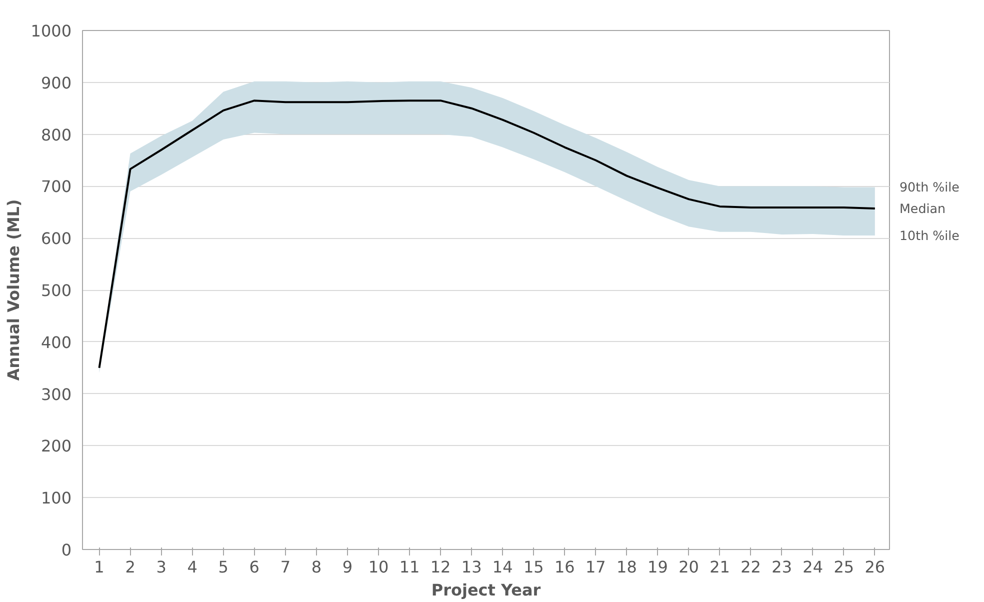 The height and width of the screenshot is (602, 984). I want to click on y-tick-label: 700, so click(56, 186).